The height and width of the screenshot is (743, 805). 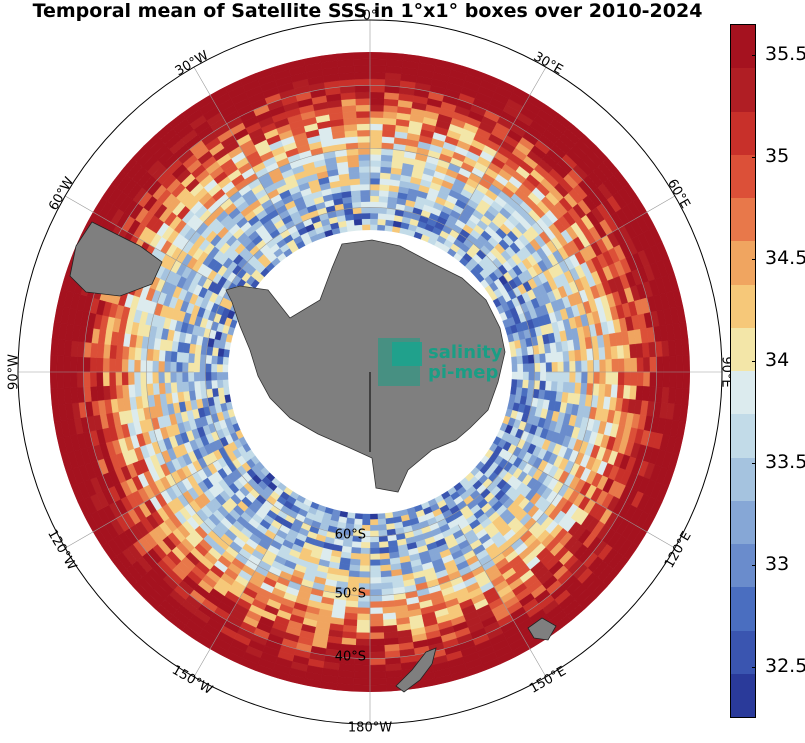 I want to click on colorbar-tick-label: 35, so click(x=777, y=155).